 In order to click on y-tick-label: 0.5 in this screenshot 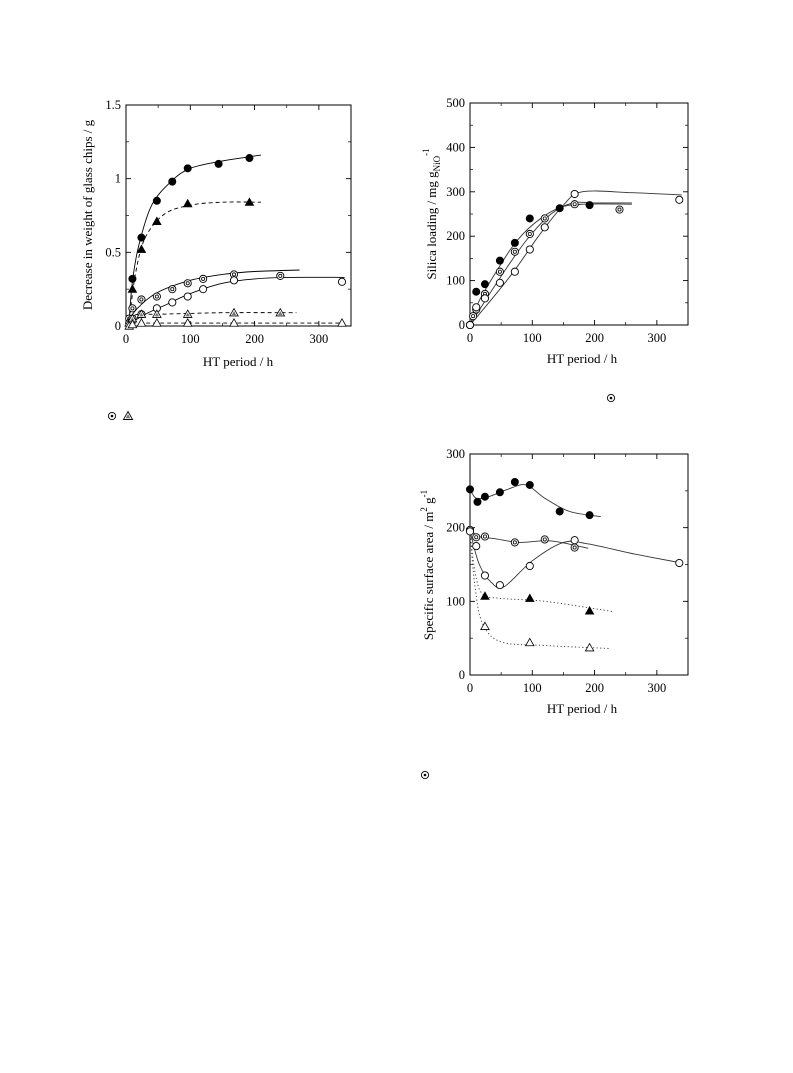, I will do `click(113, 252)`.